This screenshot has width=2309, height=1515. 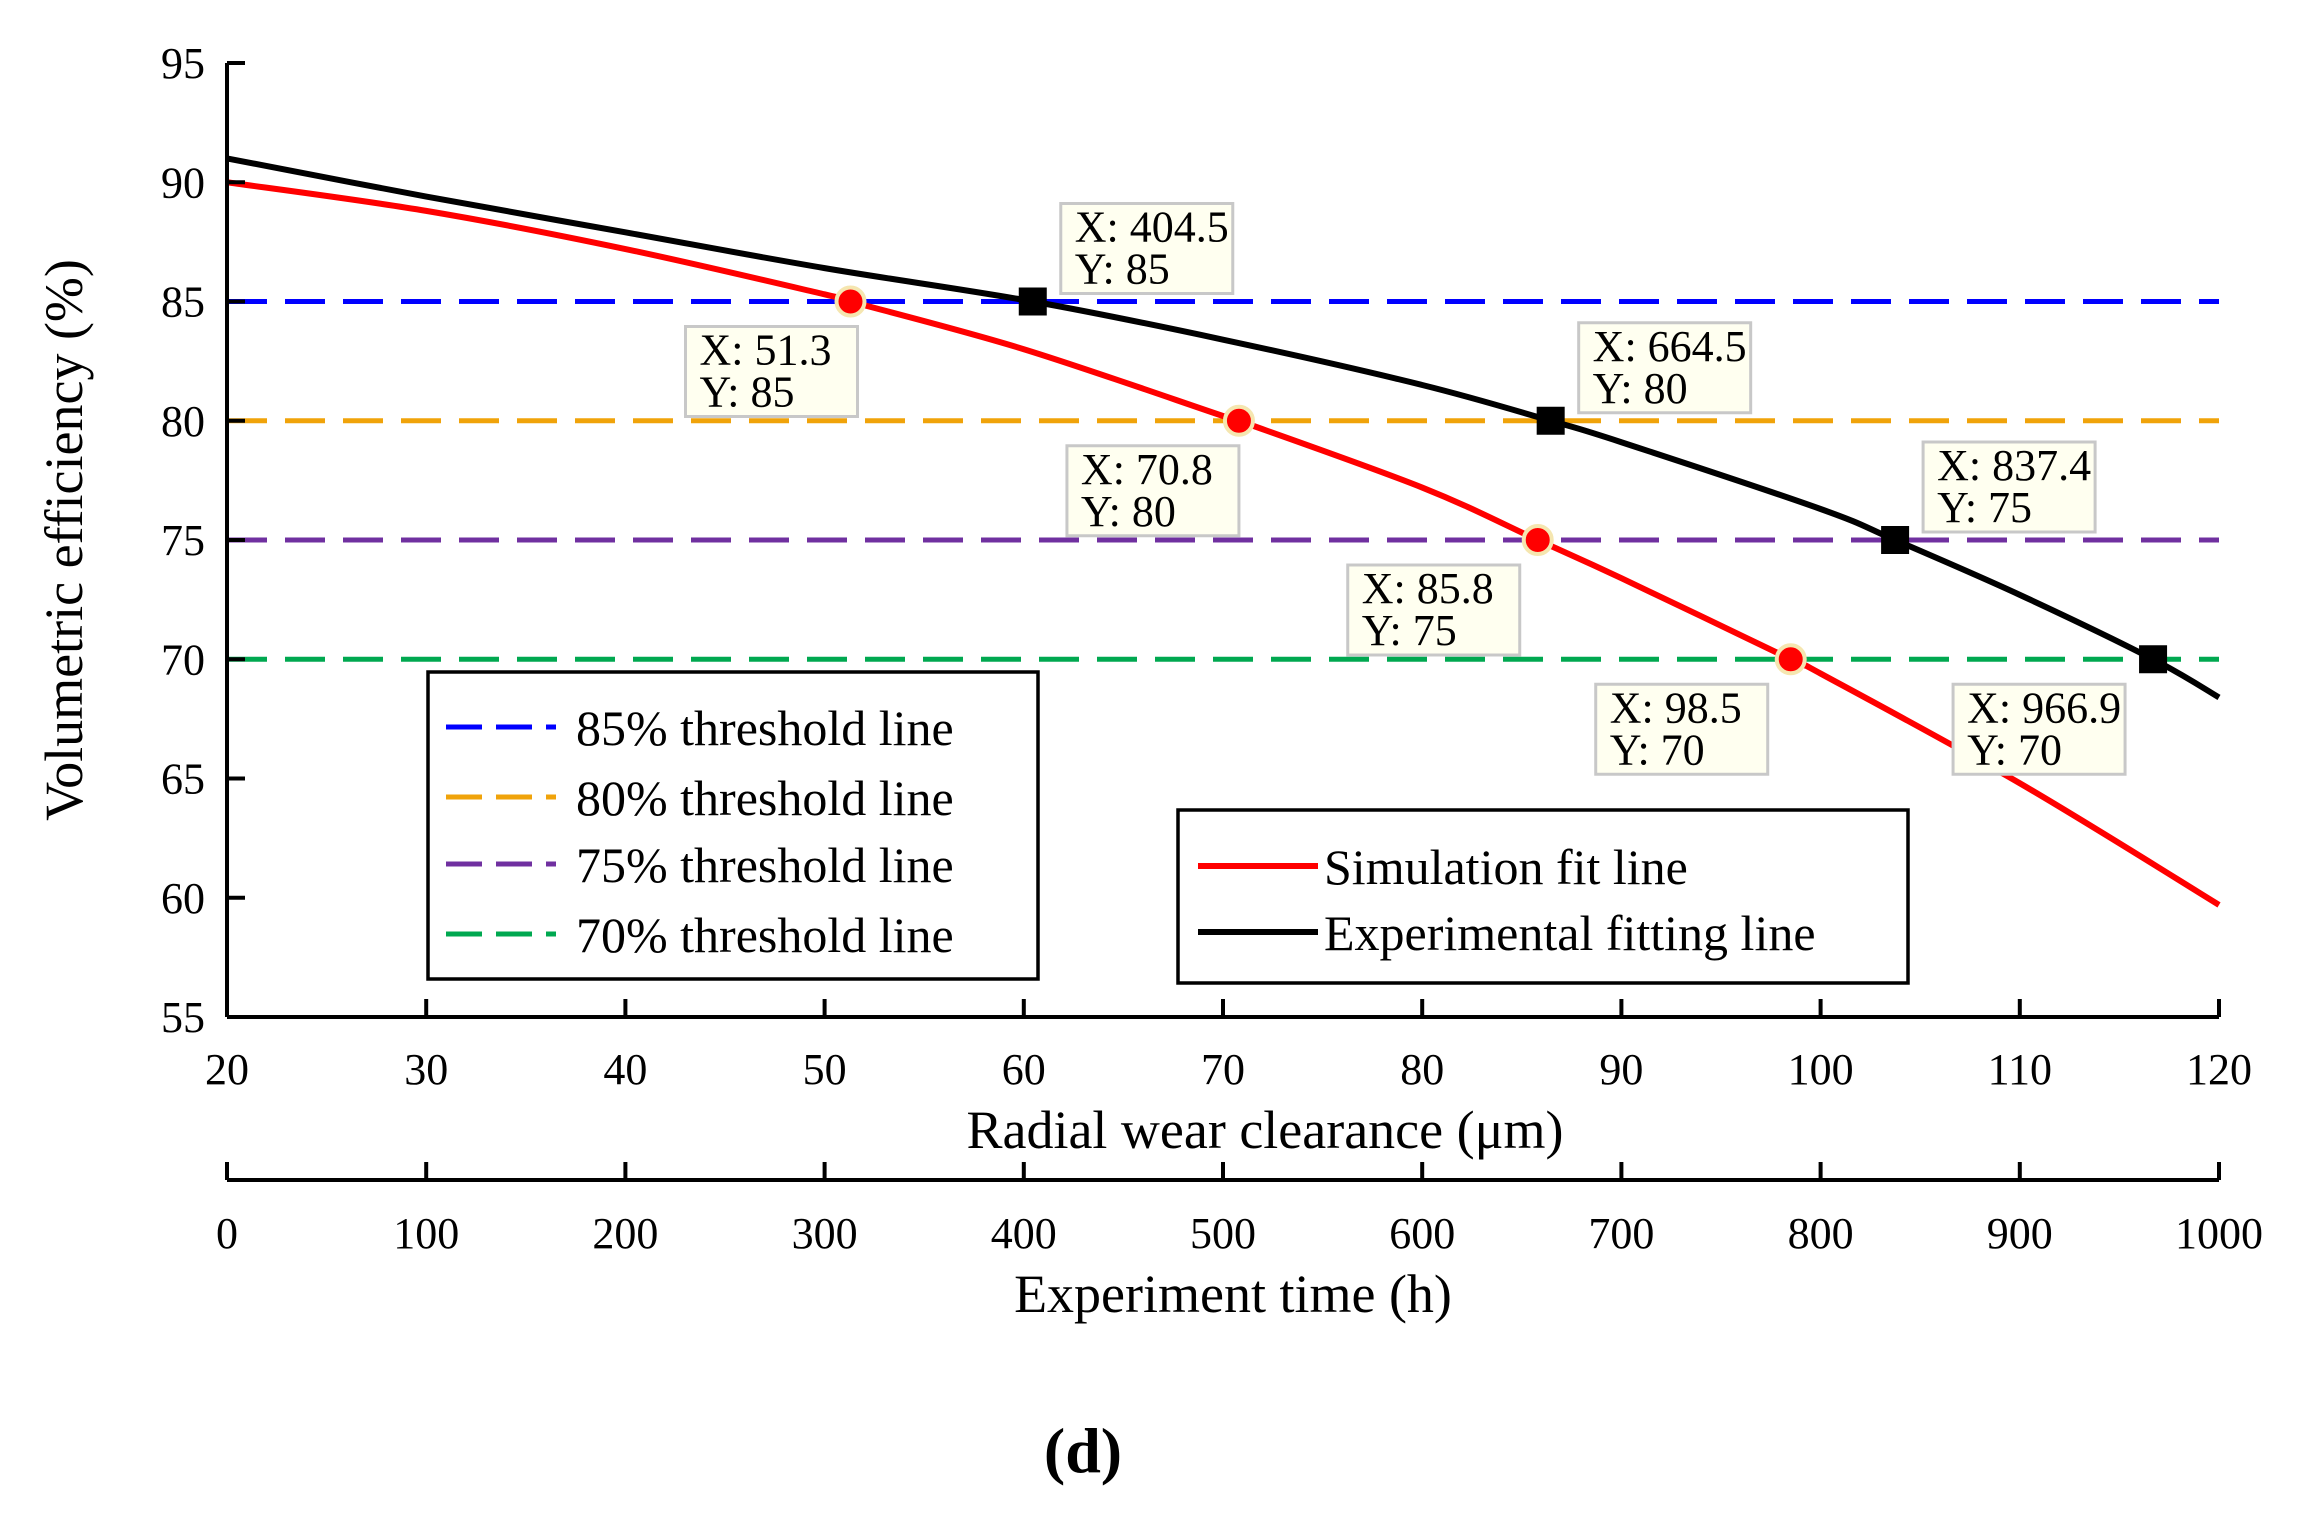 I want to click on x2-tick-label-300: 300, so click(x=825, y=1233).